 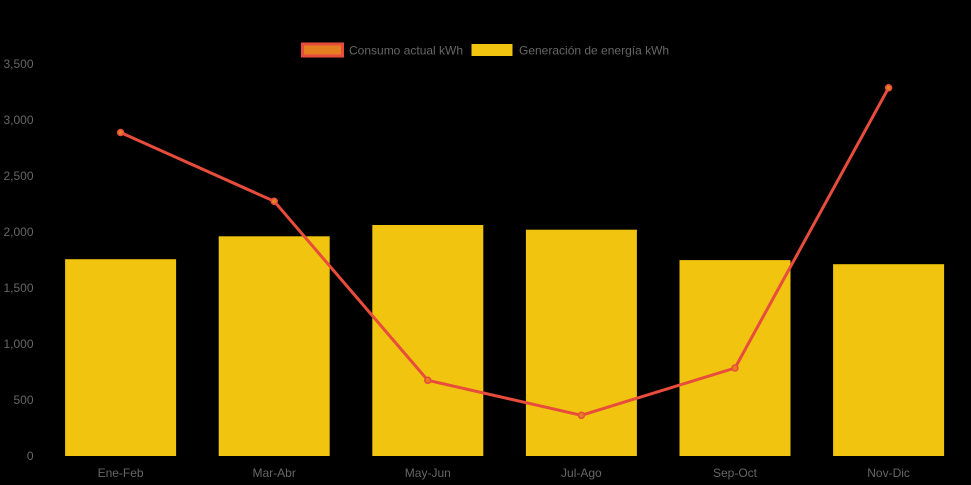 What do you see at coordinates (406, 50) in the screenshot?
I see `svg-text: Consumo actual kWh` at bounding box center [406, 50].